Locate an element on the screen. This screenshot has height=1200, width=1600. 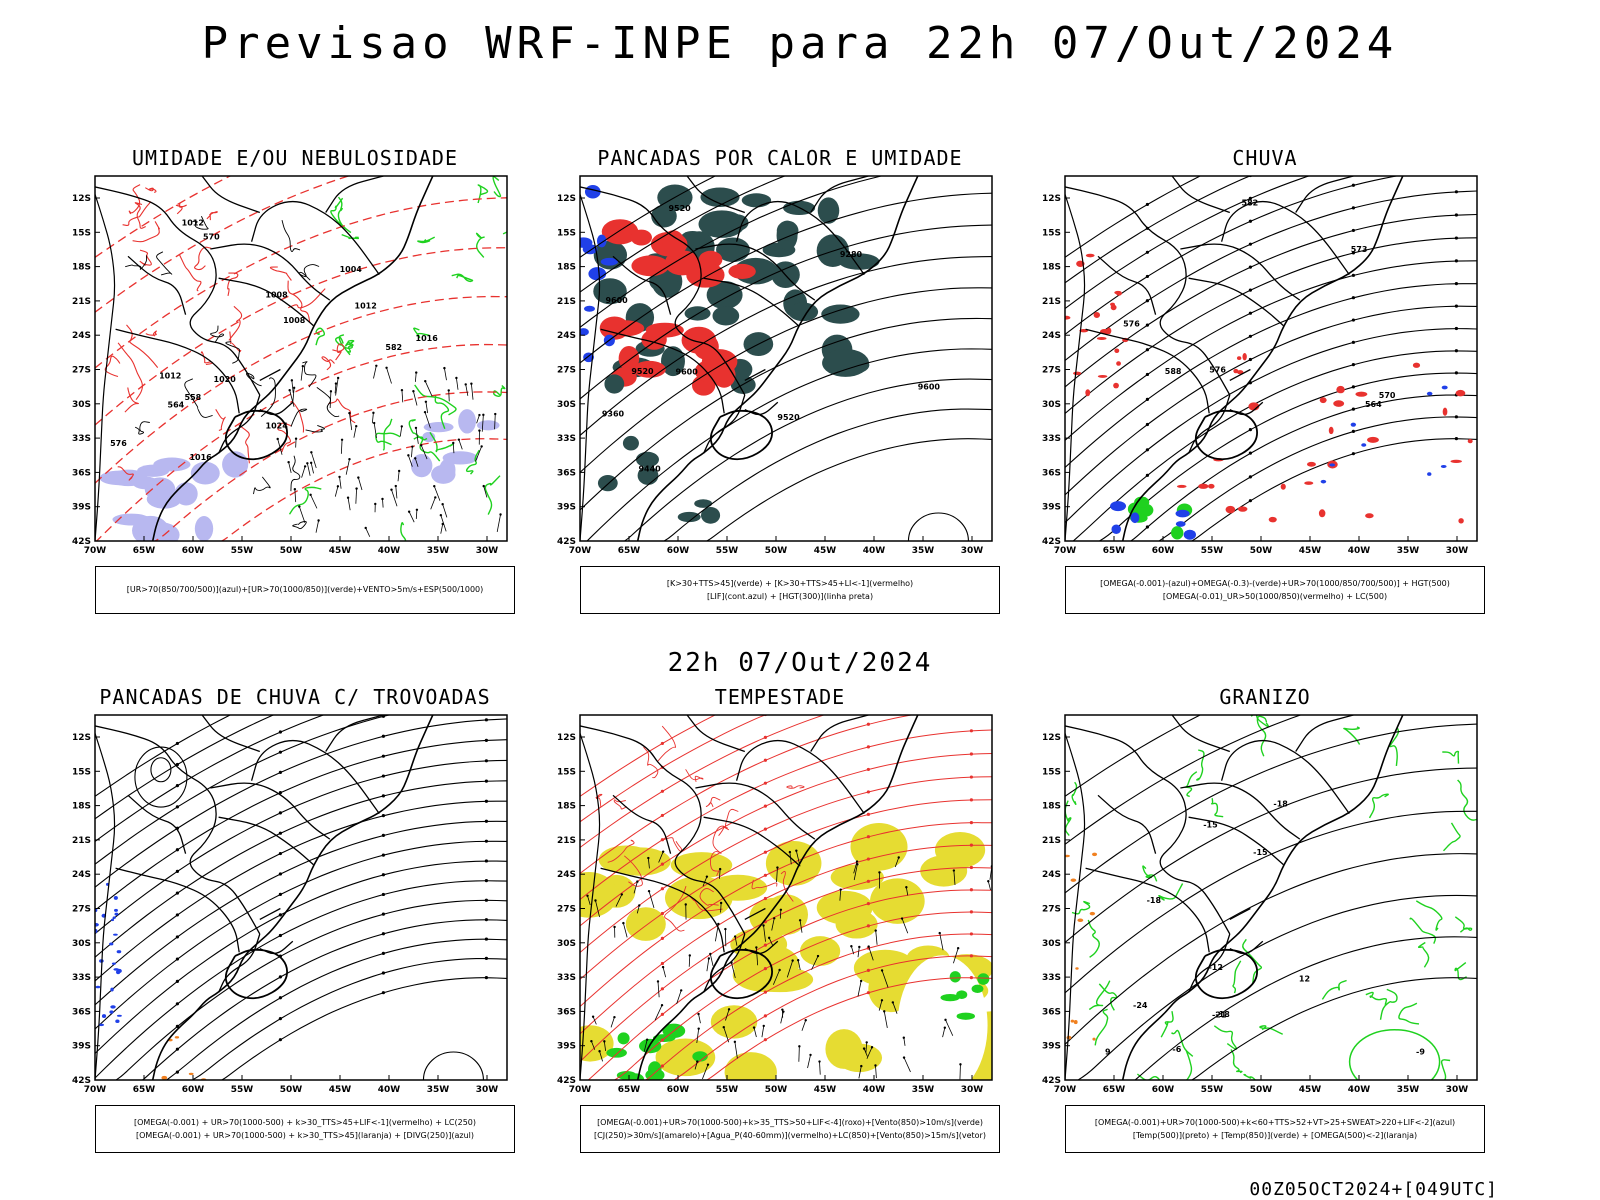
lat-tick-label: 21S is located at coordinates (566, 841).